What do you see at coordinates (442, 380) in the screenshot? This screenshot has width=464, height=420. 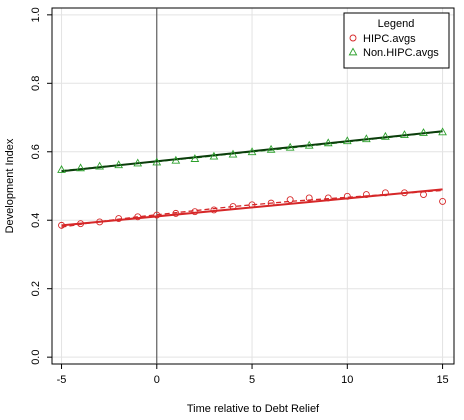 I see `x-tick-label: 15` at bounding box center [442, 380].